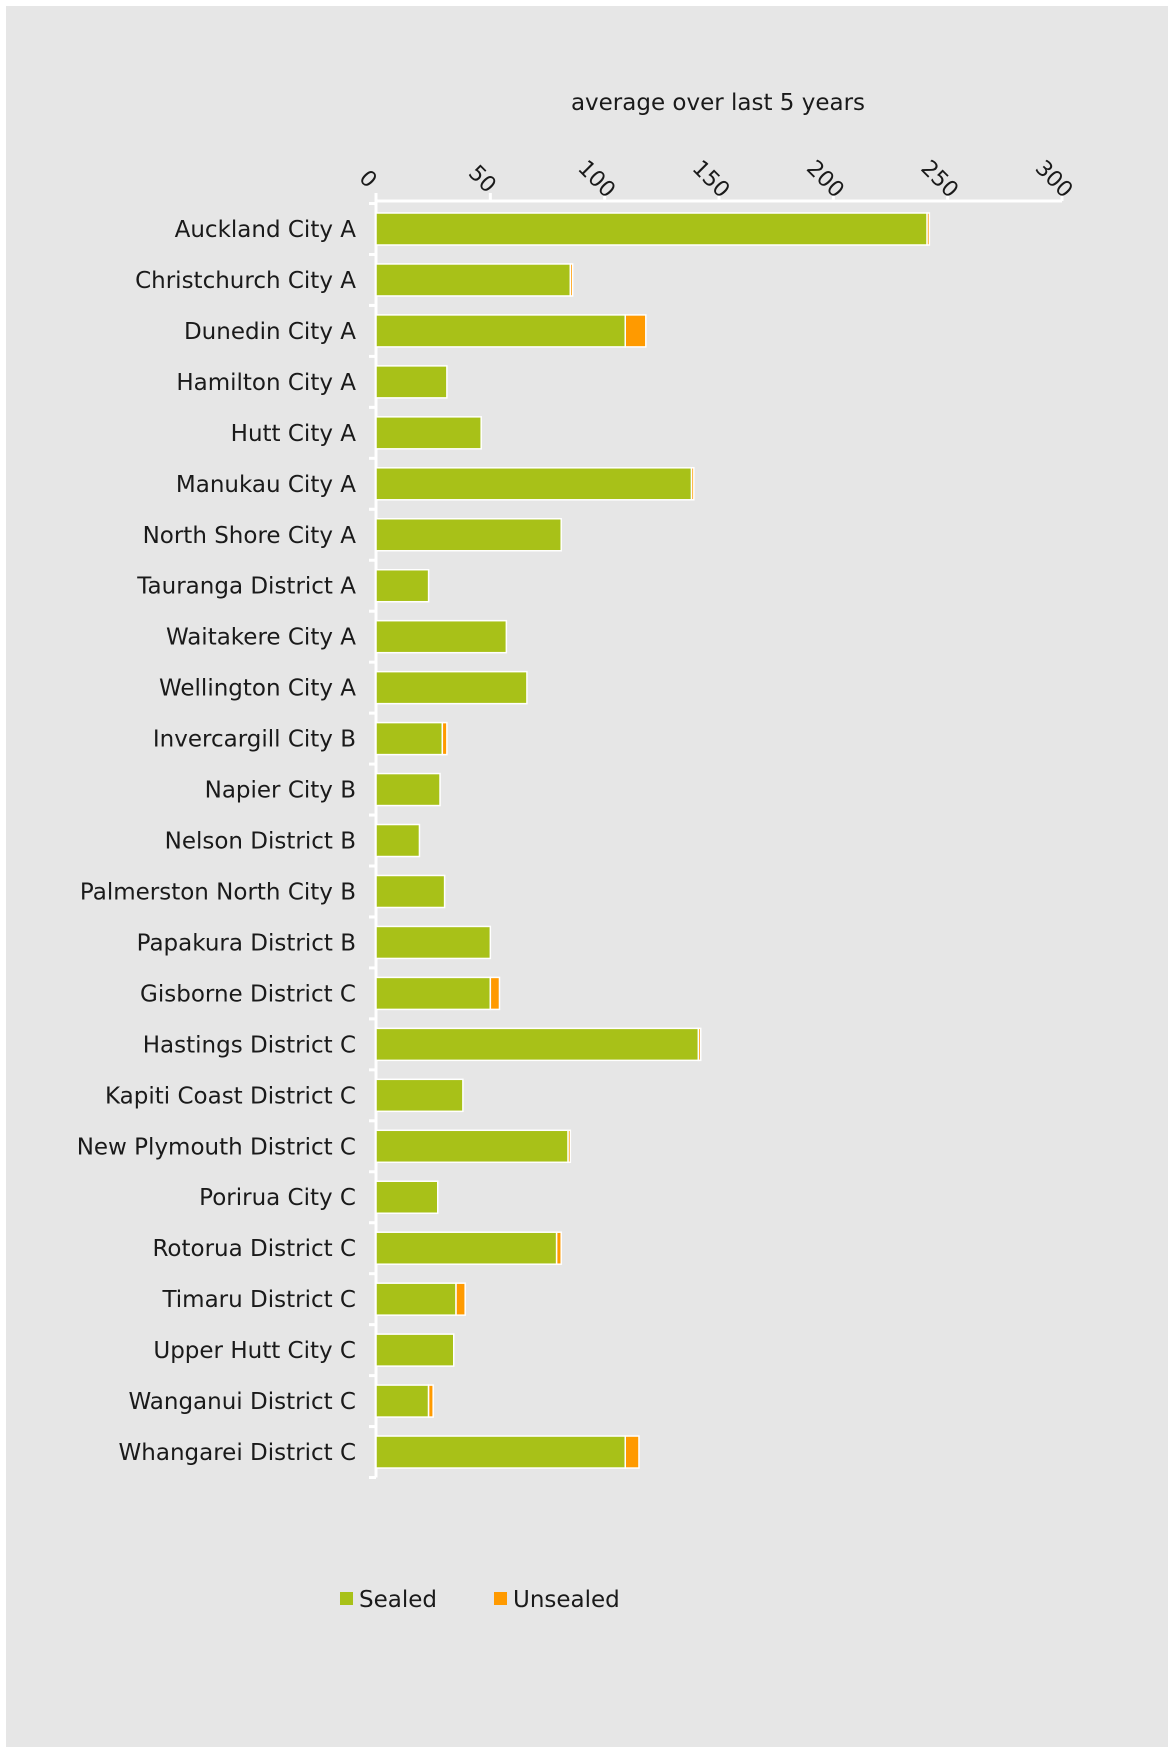 The width and height of the screenshot is (1168, 1747). Describe the element at coordinates (928, 229) in the screenshot. I see `bar-unsealed-auckland-city-a` at that location.